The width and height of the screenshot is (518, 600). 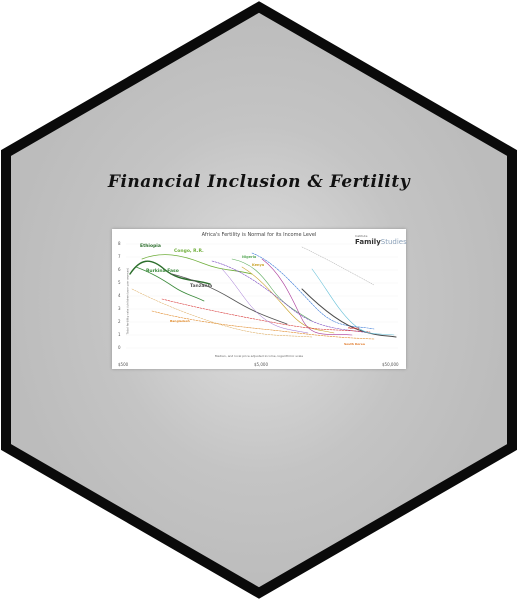 I want to click on y-tick-label: 1, so click(x=119, y=334).